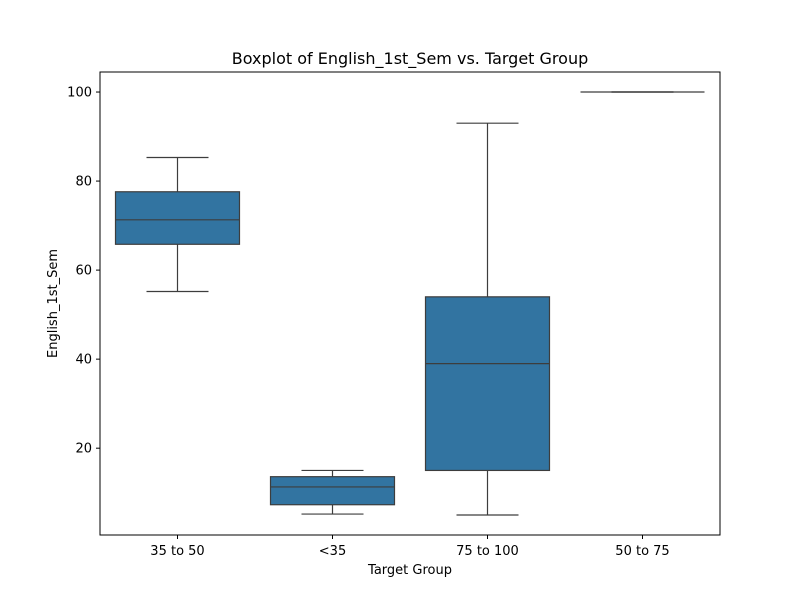  I want to click on y-tick-label-60: 60, so click(83, 271).